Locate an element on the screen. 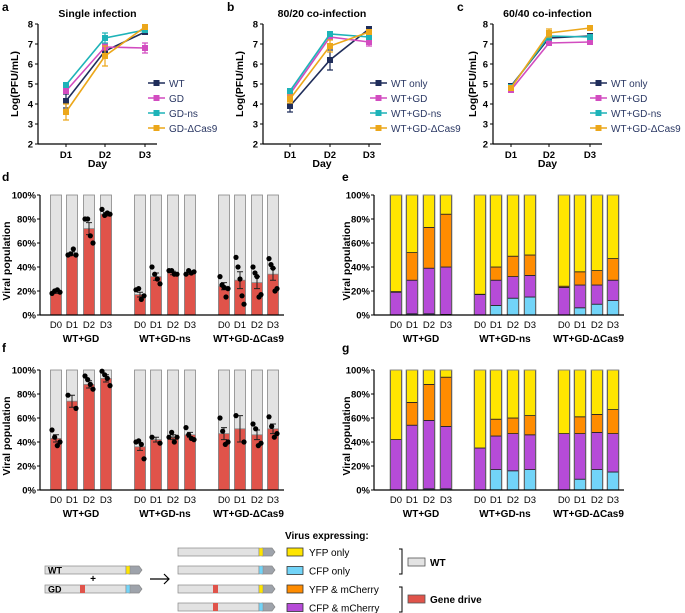  wt-label: WT is located at coordinates (438, 563).